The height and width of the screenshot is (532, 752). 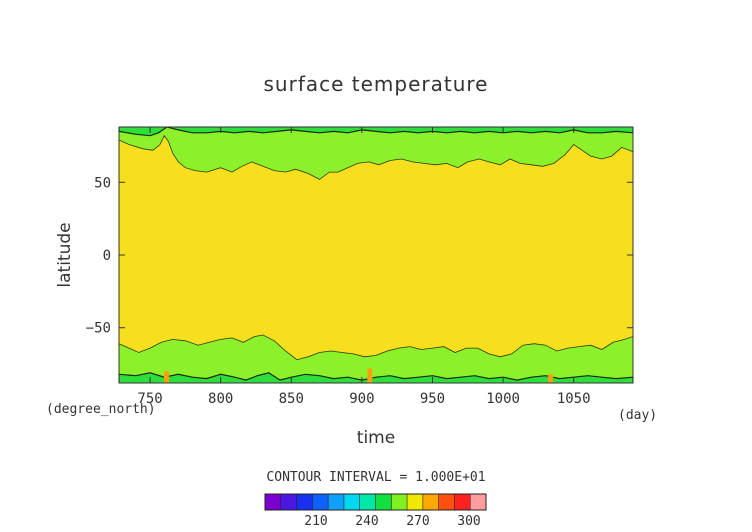 I want to click on north-polar-band, so click(x=376, y=132).